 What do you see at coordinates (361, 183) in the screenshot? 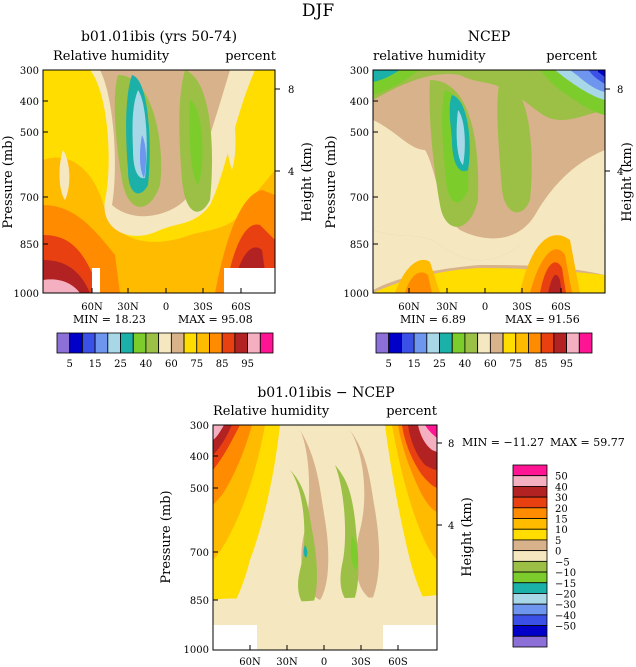
I see `panel-ncep-pressure-axis: 300 400 500 700 850 1000` at bounding box center [361, 183].